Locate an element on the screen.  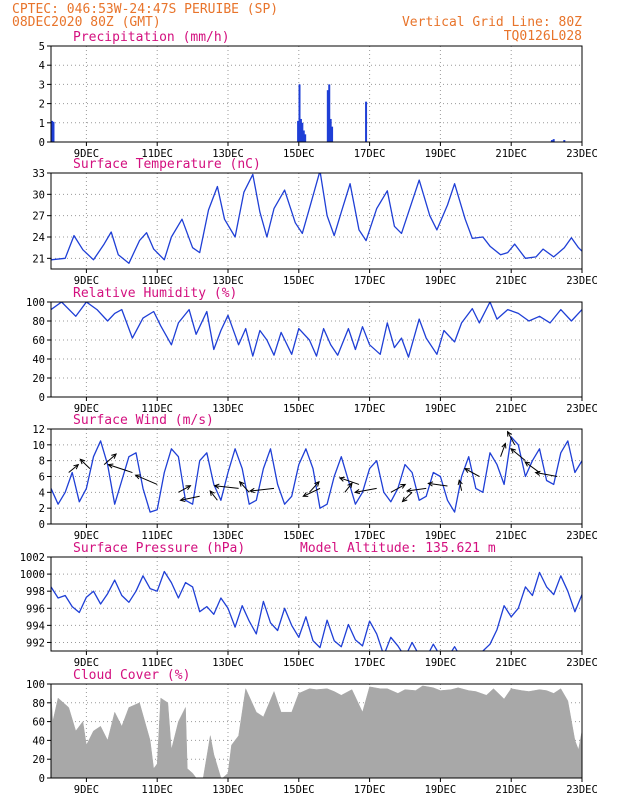
precip-xtick-label: 15DEC is located at coordinates (299, 154).